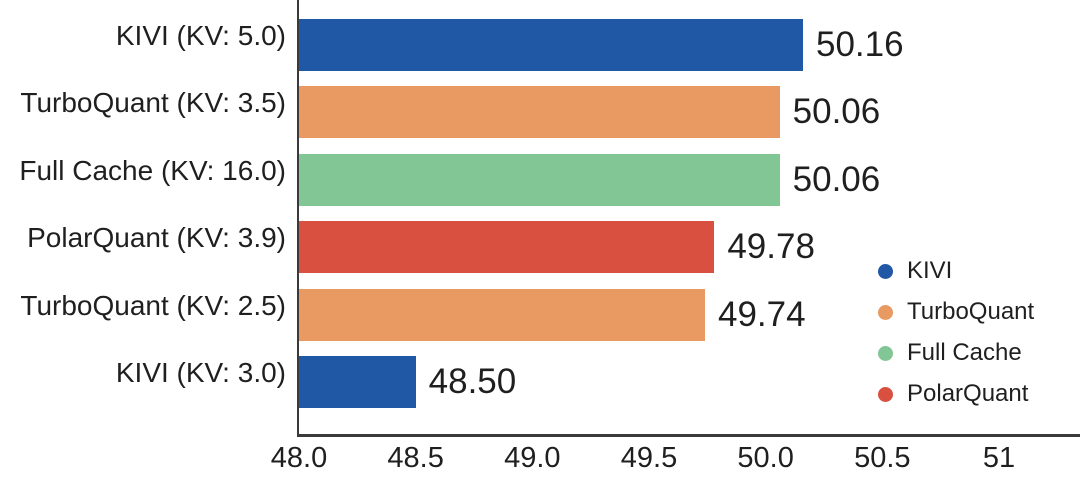  I want to click on legend-label: TurboQuant, so click(971, 311).